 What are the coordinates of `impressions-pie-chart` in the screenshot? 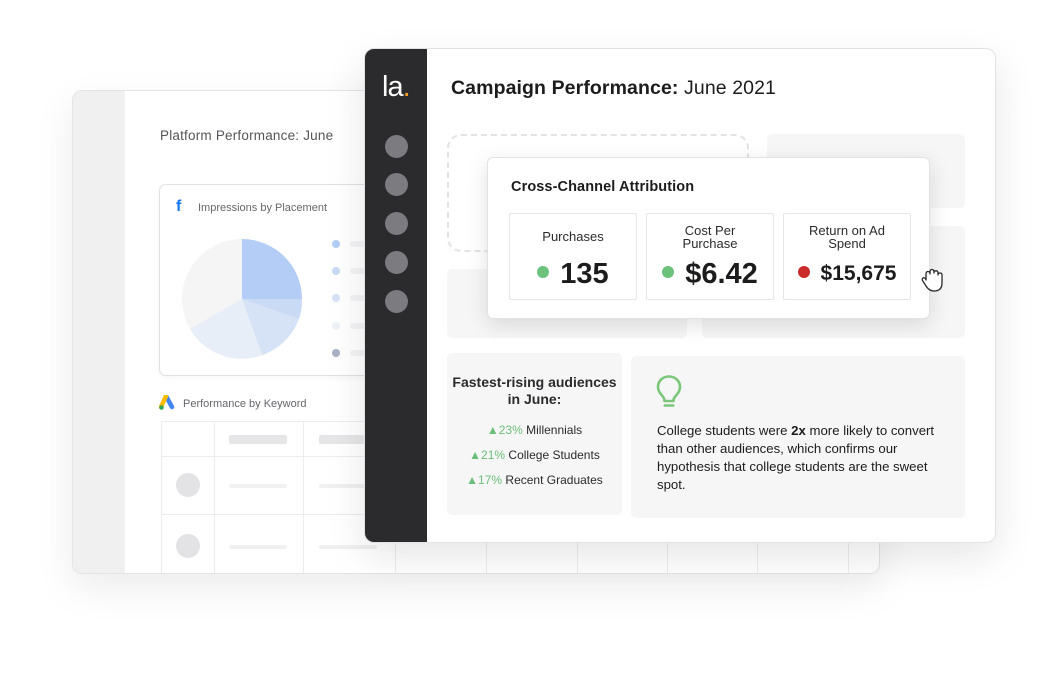 It's located at (242, 299).